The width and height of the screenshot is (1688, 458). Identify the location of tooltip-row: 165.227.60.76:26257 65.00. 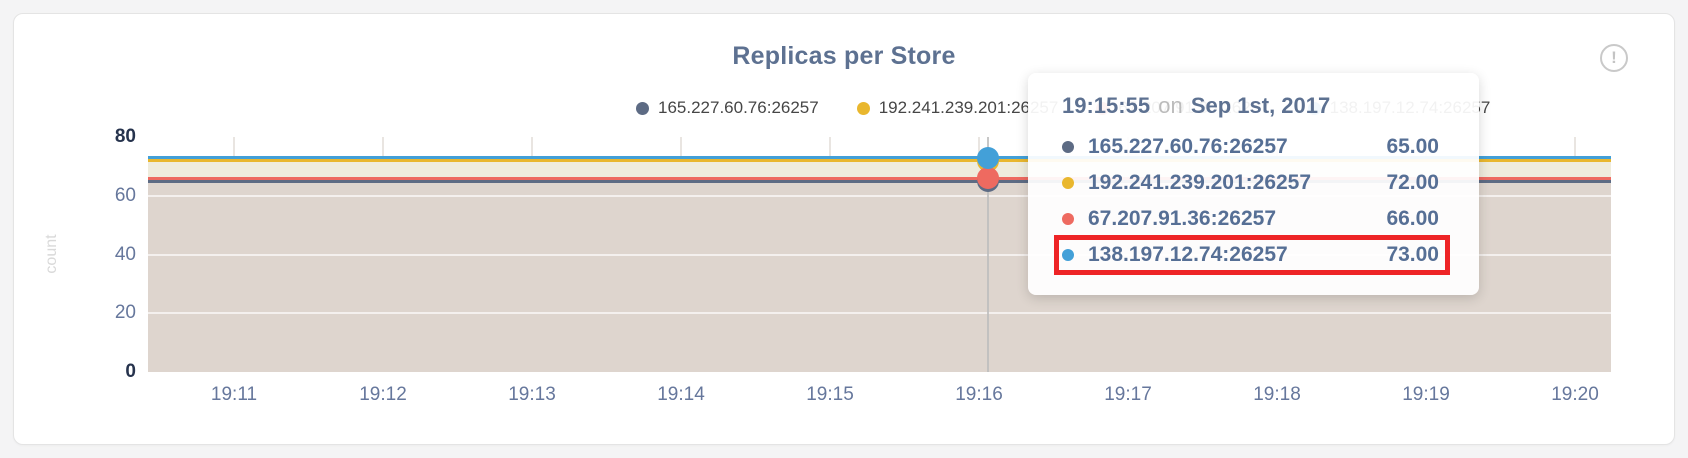
(1250, 147).